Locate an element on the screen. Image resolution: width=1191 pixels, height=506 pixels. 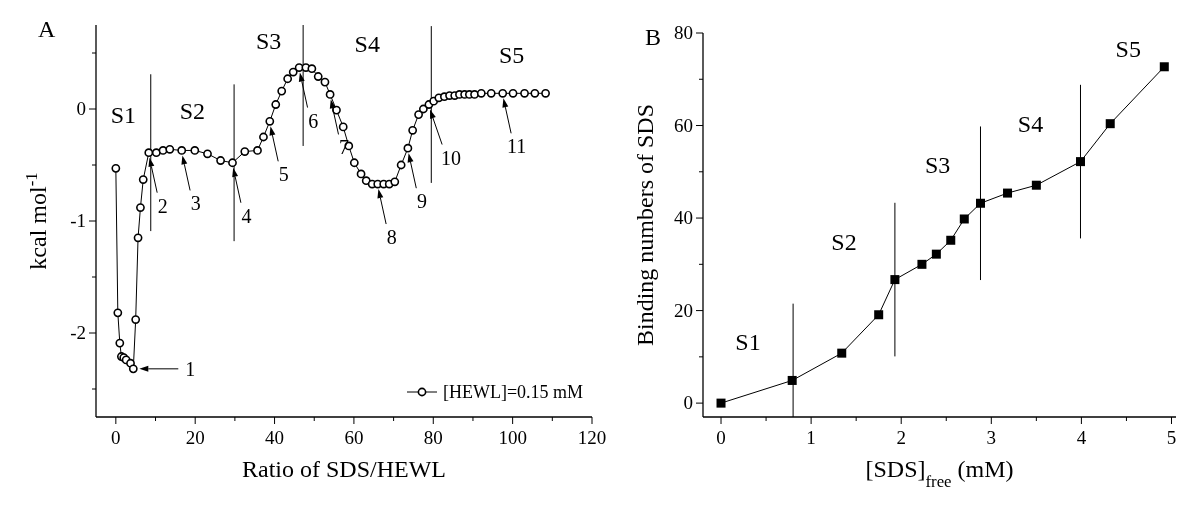
x-tick-label: 120 is located at coordinates (592, 437).